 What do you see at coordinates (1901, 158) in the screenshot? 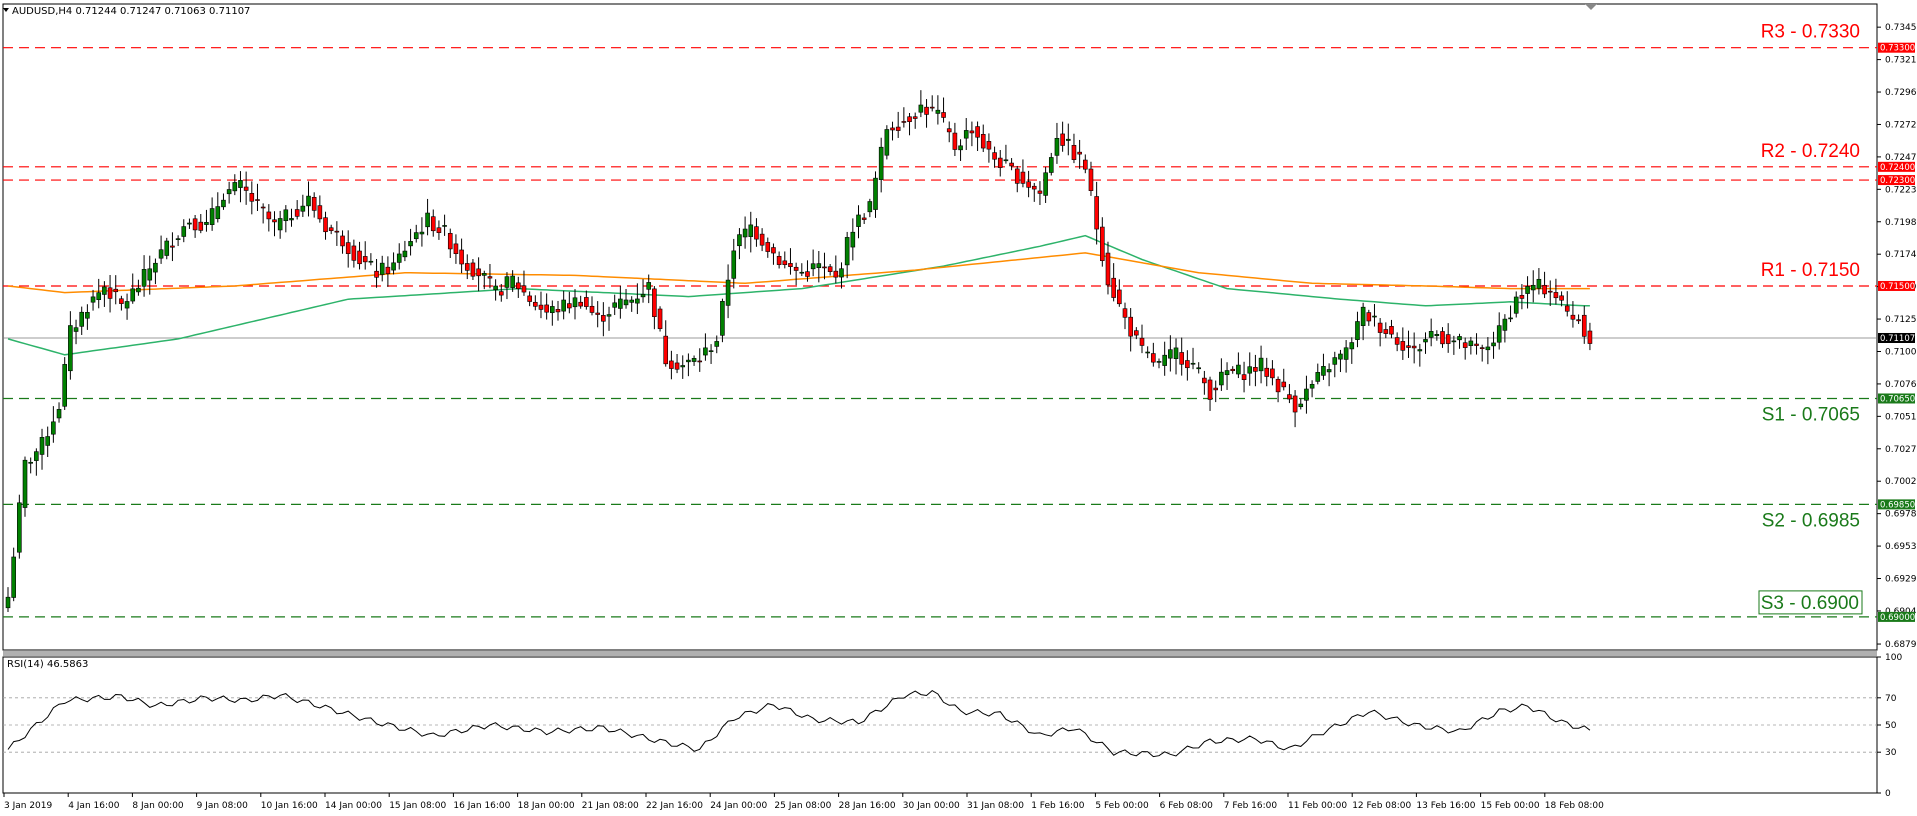
I see `price-tick-label: 0.72475` at bounding box center [1901, 158].